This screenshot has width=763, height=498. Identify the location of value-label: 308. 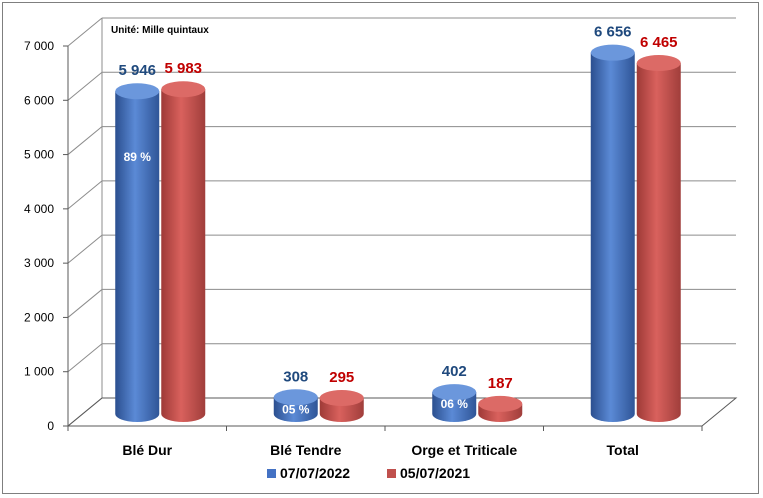
(295, 376).